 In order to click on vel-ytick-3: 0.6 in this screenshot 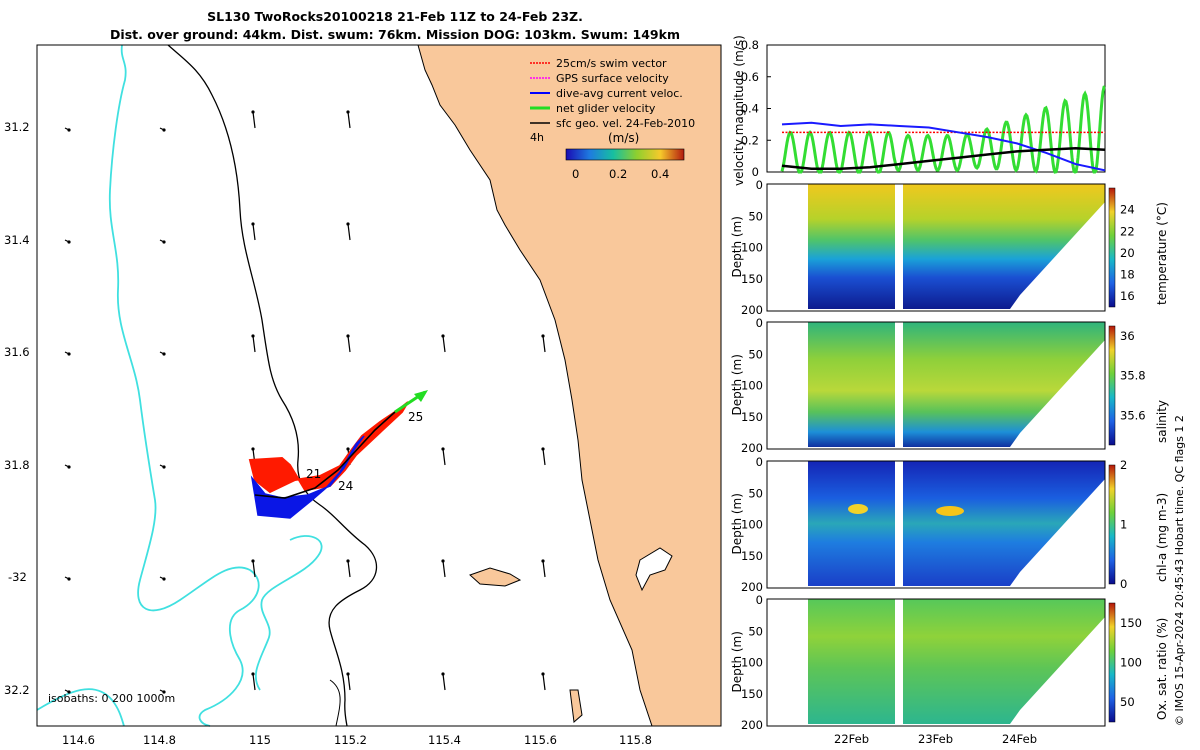, I will do `click(750, 77)`.